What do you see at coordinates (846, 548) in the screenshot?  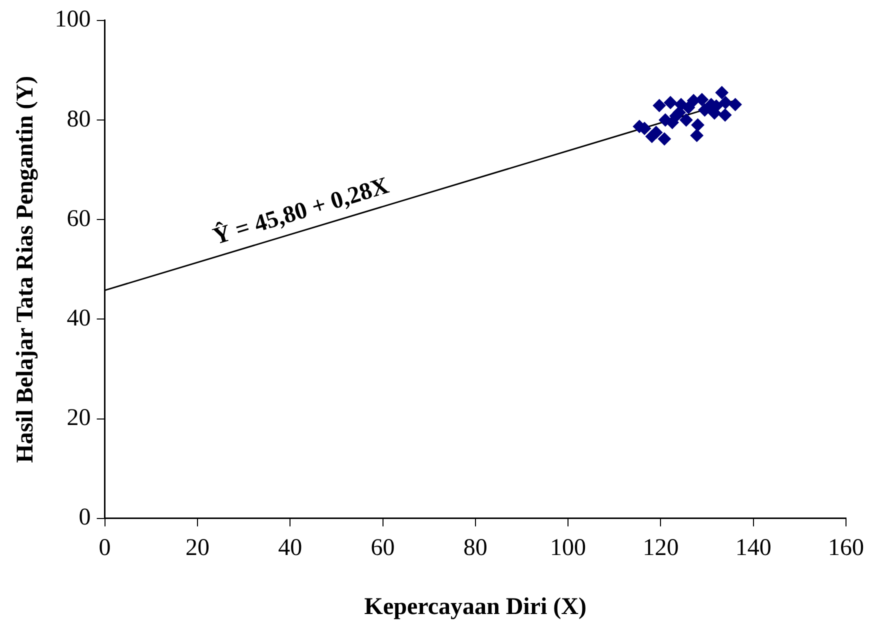 I see `x-tick-label: 160` at bounding box center [846, 548].